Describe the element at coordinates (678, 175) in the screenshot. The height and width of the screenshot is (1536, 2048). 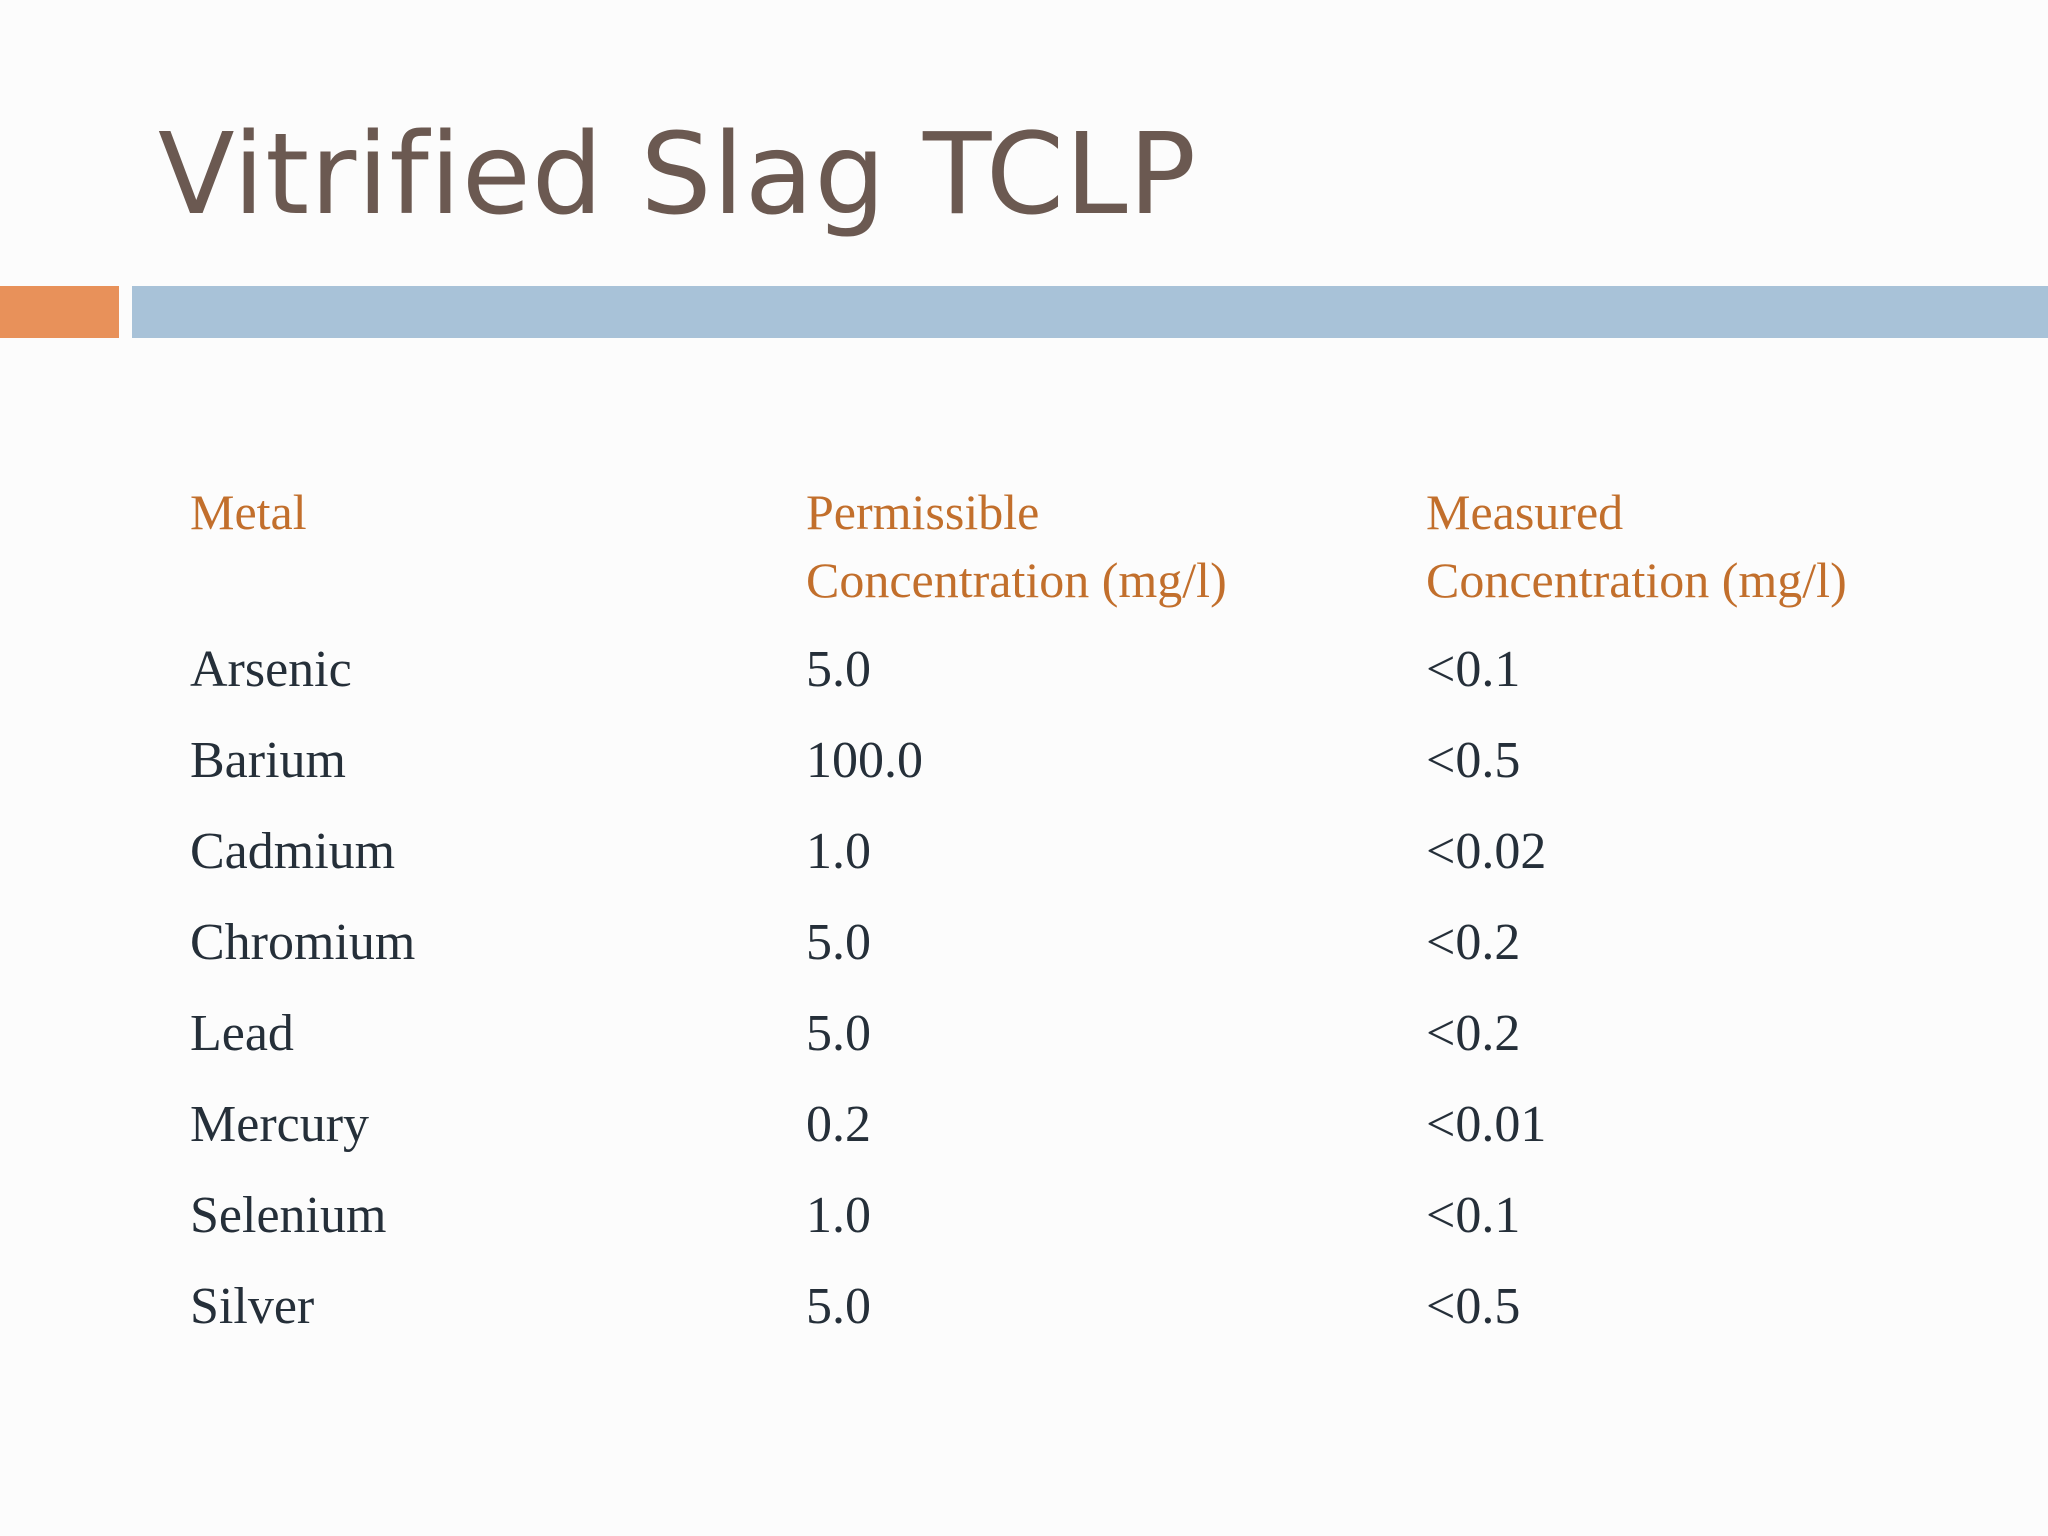
I see `slide-title: Vitrified Slag TCLP` at that location.